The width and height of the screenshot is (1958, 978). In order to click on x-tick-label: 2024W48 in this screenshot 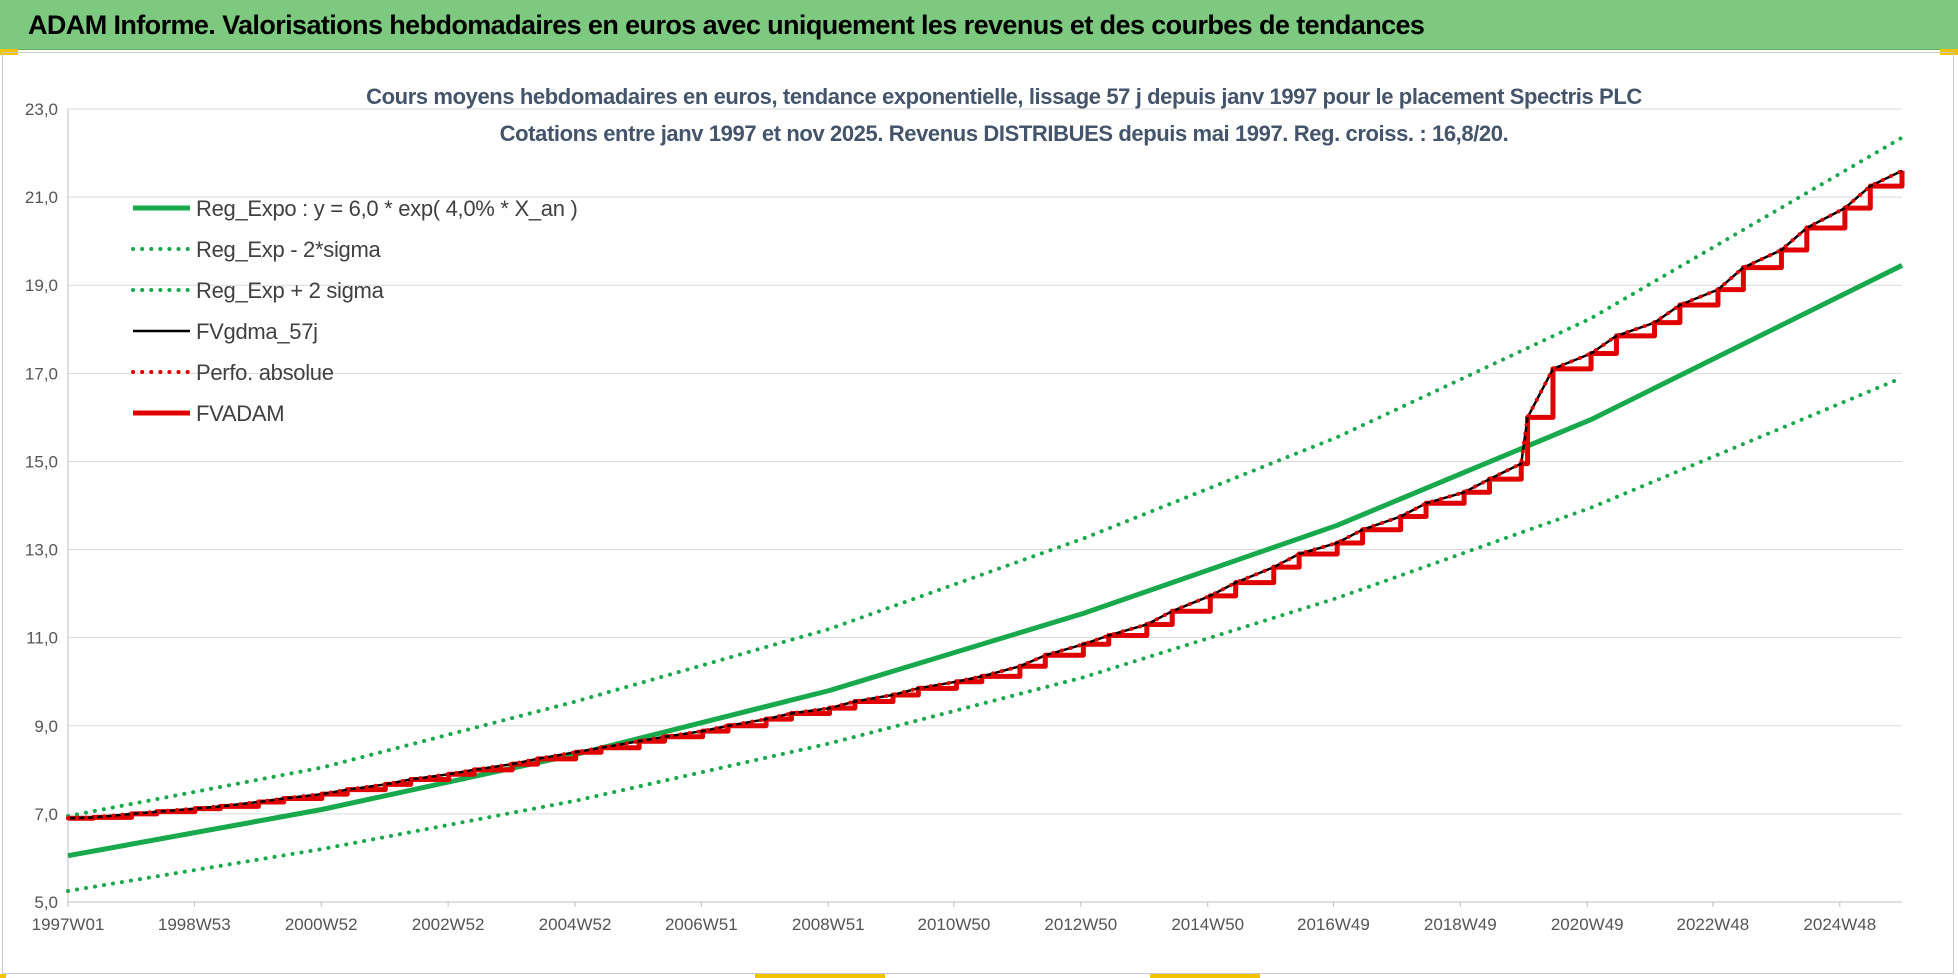, I will do `click(1839, 924)`.